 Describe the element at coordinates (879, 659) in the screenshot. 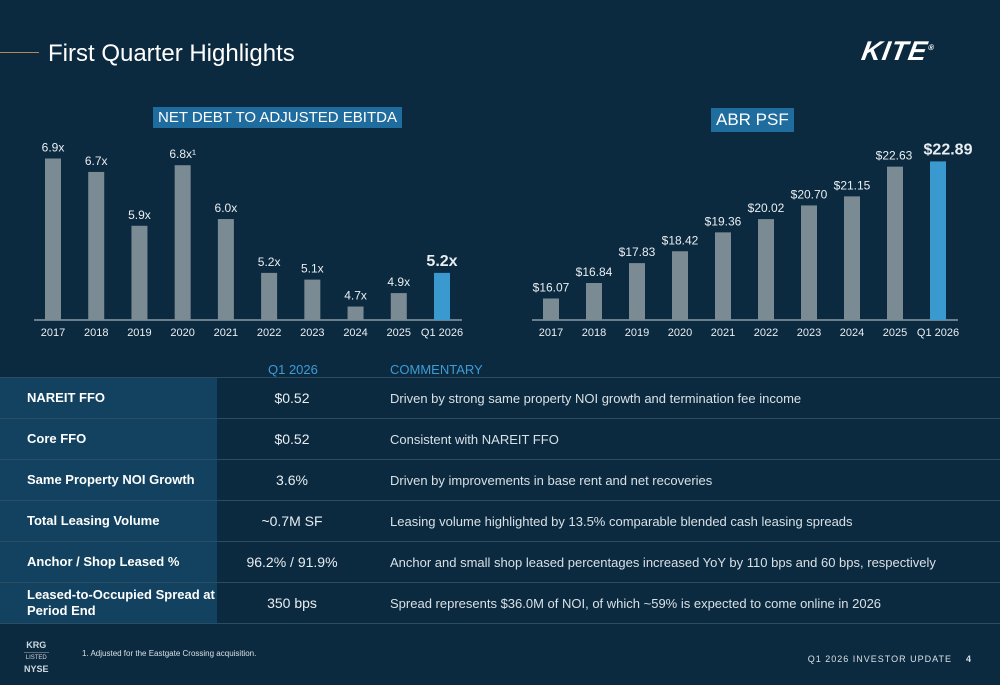

I see `deck-name: Q1 2026 INVESTOR UPDATE` at that location.